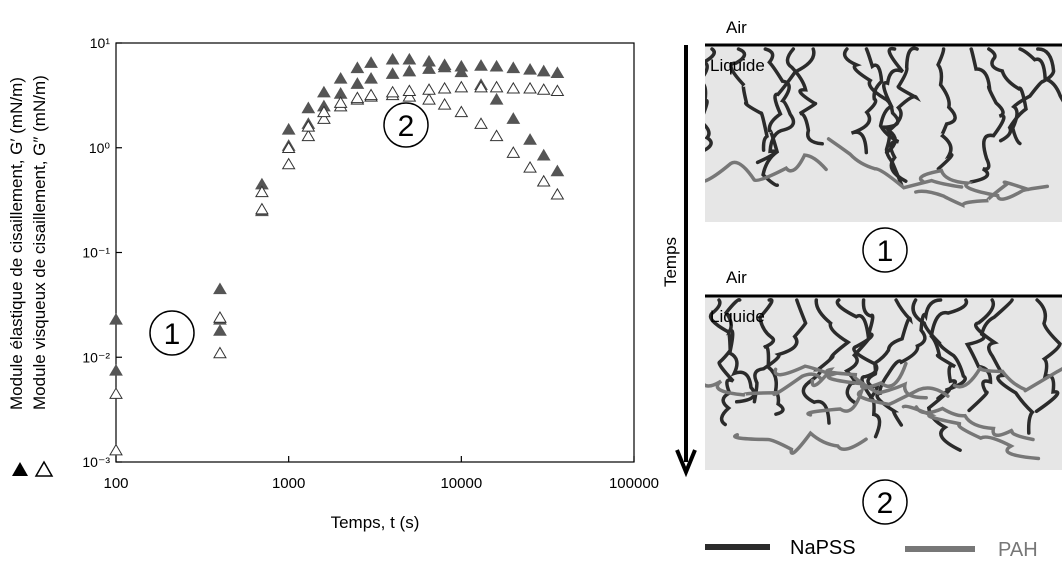 The image size is (1062, 566). What do you see at coordinates (172, 334) in the screenshot?
I see `annotation: 1` at bounding box center [172, 334].